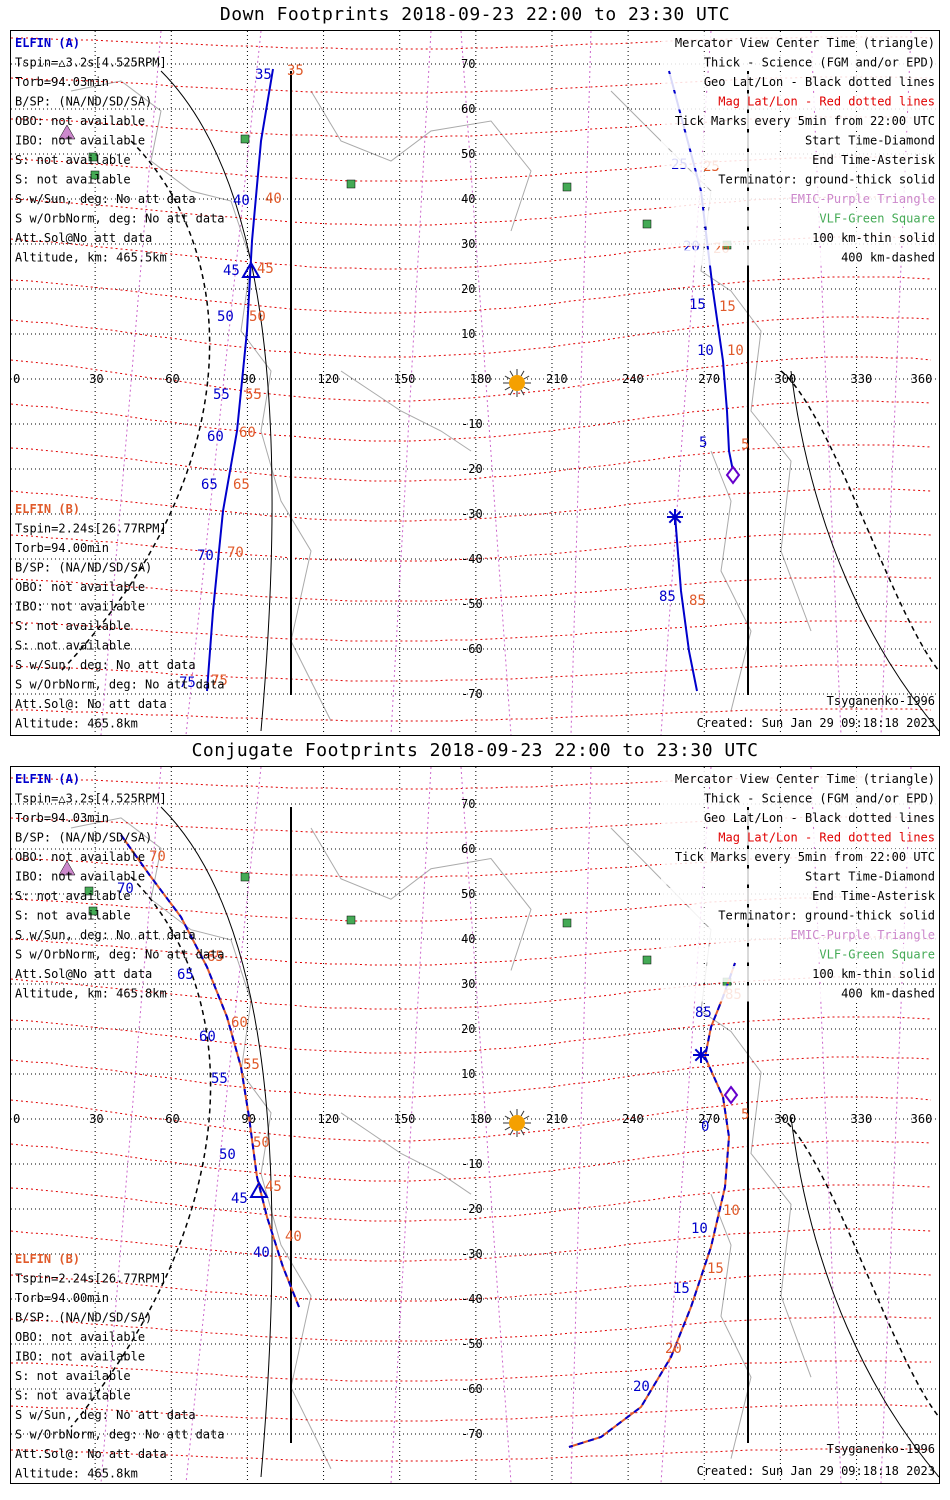  What do you see at coordinates (705, 1127) in the screenshot?
I see `elfin-a-tick-label: 0` at bounding box center [705, 1127].